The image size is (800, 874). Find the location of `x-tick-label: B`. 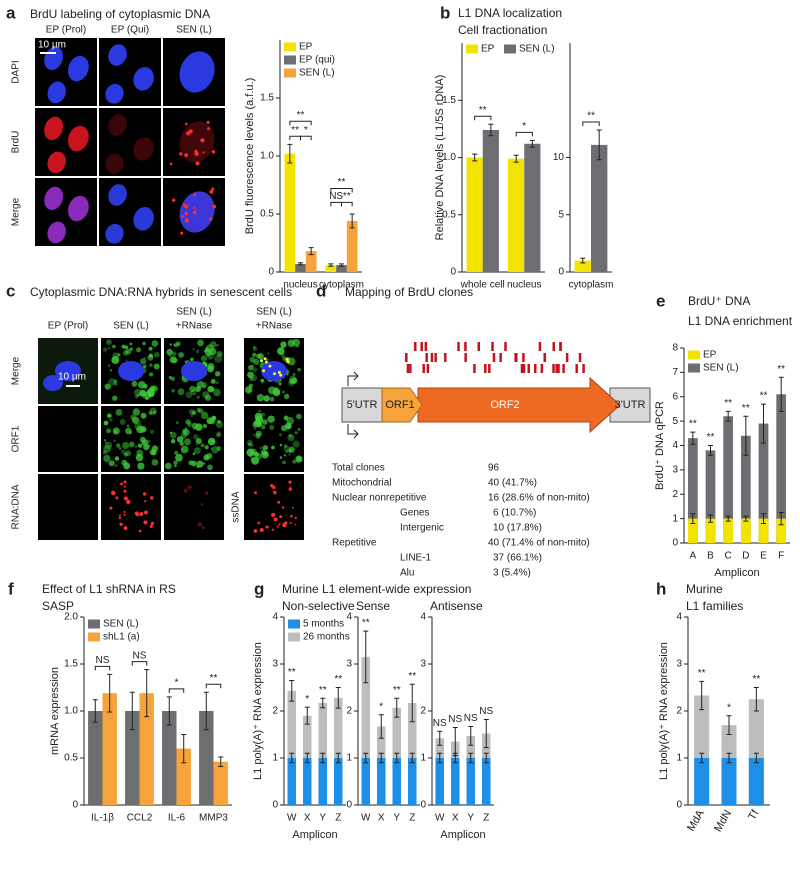

x-tick-label: B is located at coordinates (710, 556).